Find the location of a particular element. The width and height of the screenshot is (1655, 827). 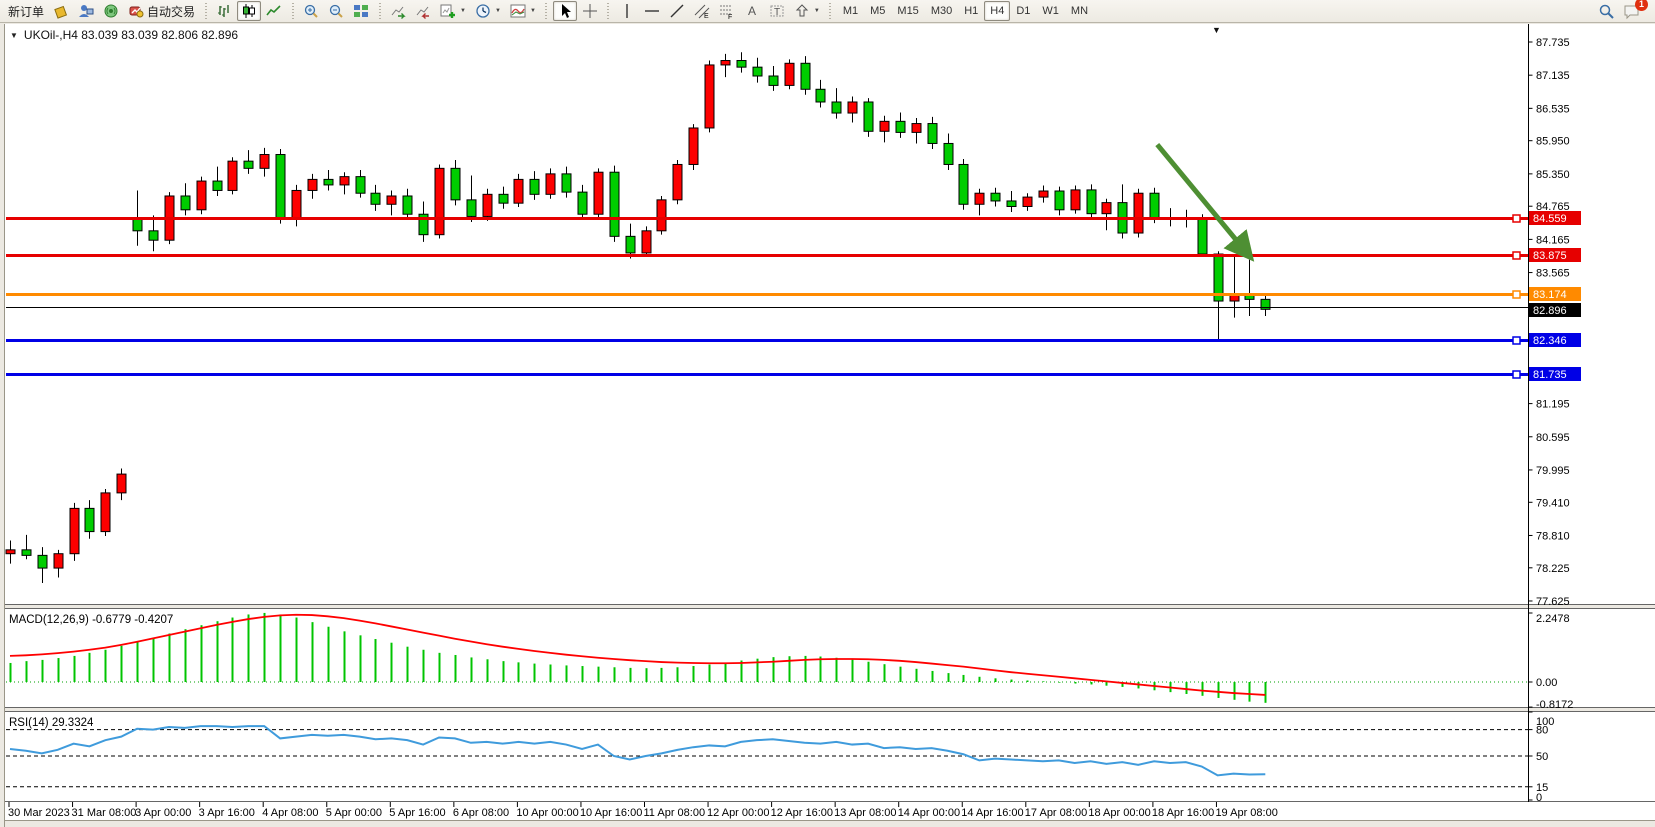

autotrading-icon is located at coordinates (136, 12).